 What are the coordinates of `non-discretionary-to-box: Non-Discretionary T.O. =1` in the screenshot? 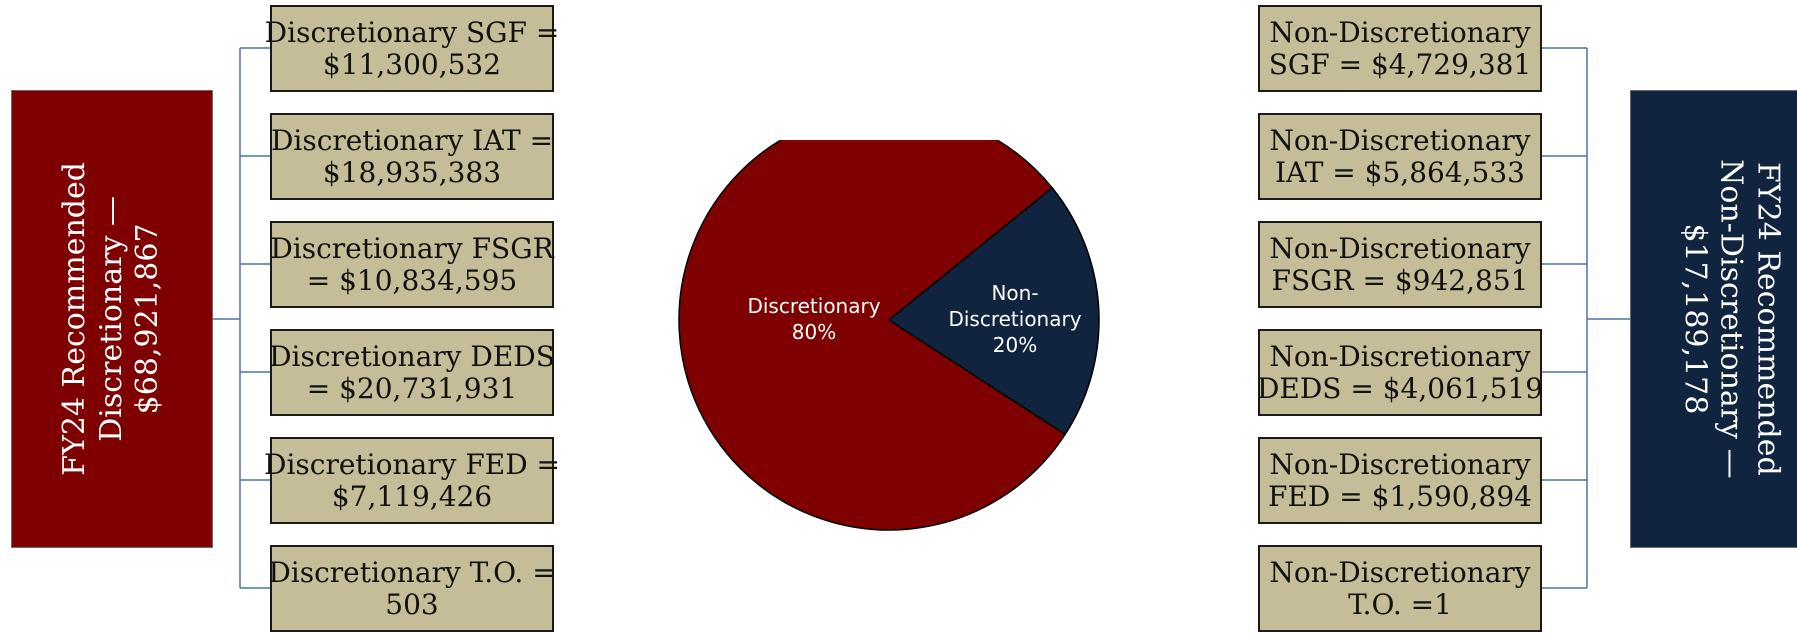 It's located at (1400, 588).